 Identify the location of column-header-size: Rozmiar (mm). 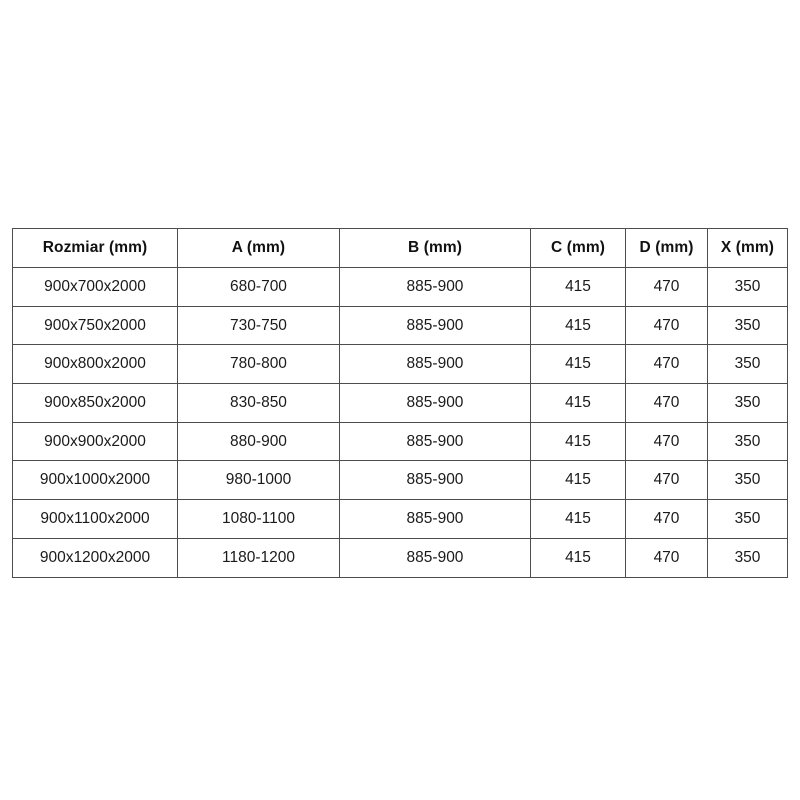
(95, 248).